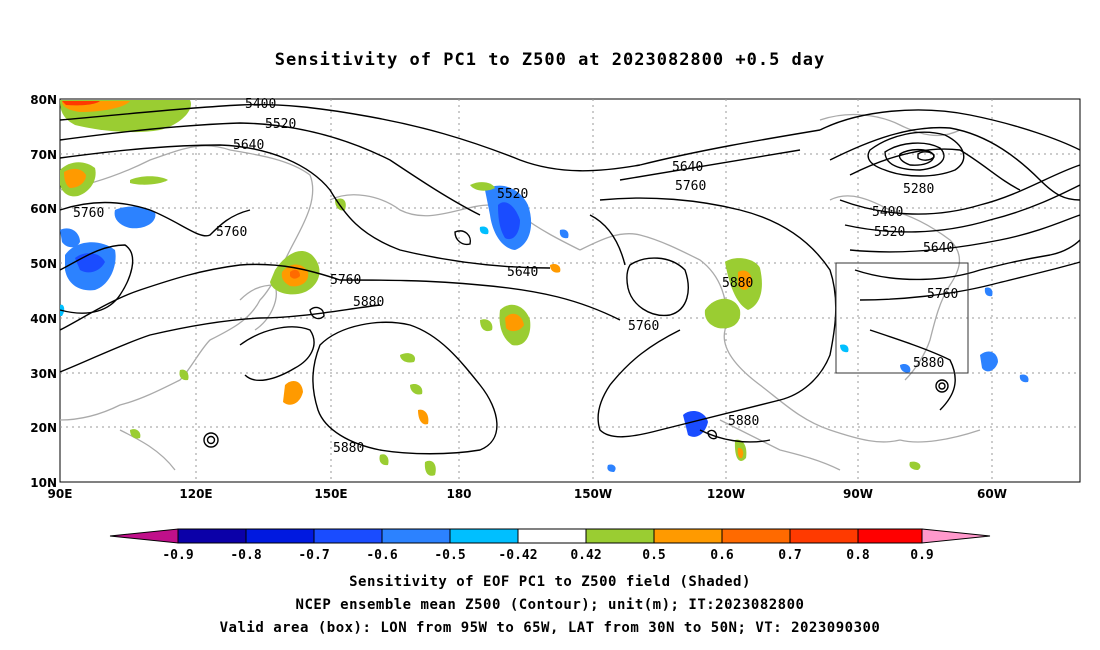  Describe the element at coordinates (726, 494) in the screenshot. I see `lon-label: 120W` at that location.